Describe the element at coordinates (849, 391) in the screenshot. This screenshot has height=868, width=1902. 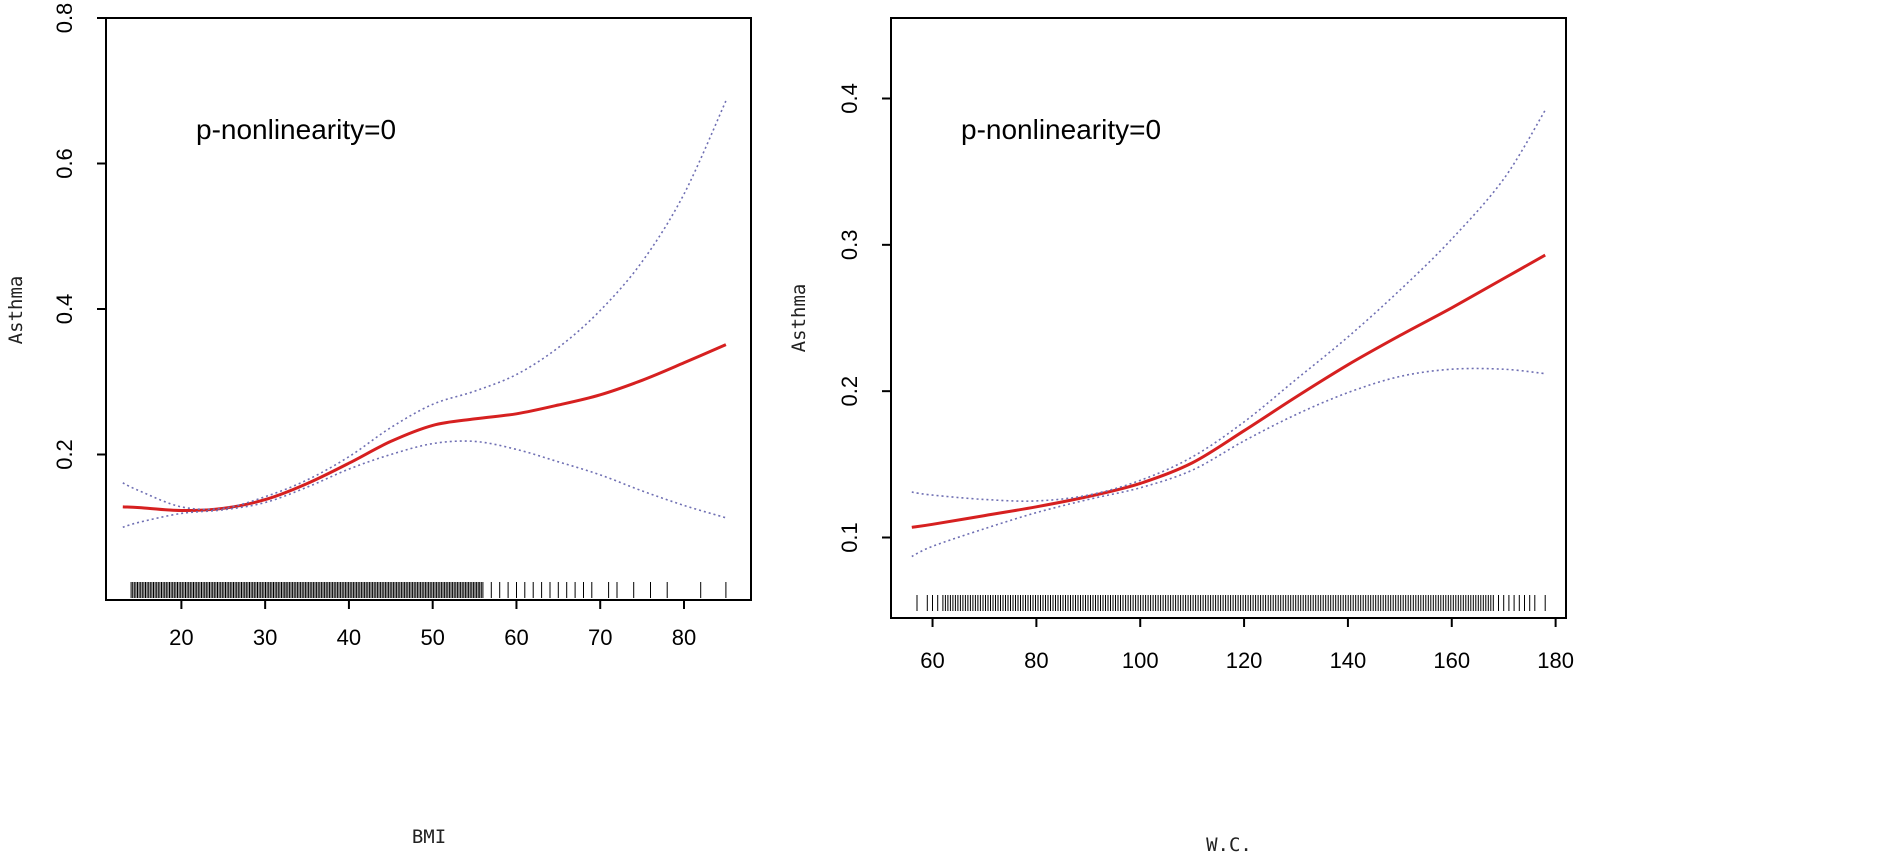
I see `wc-y-tick-label: 0.2` at that location.